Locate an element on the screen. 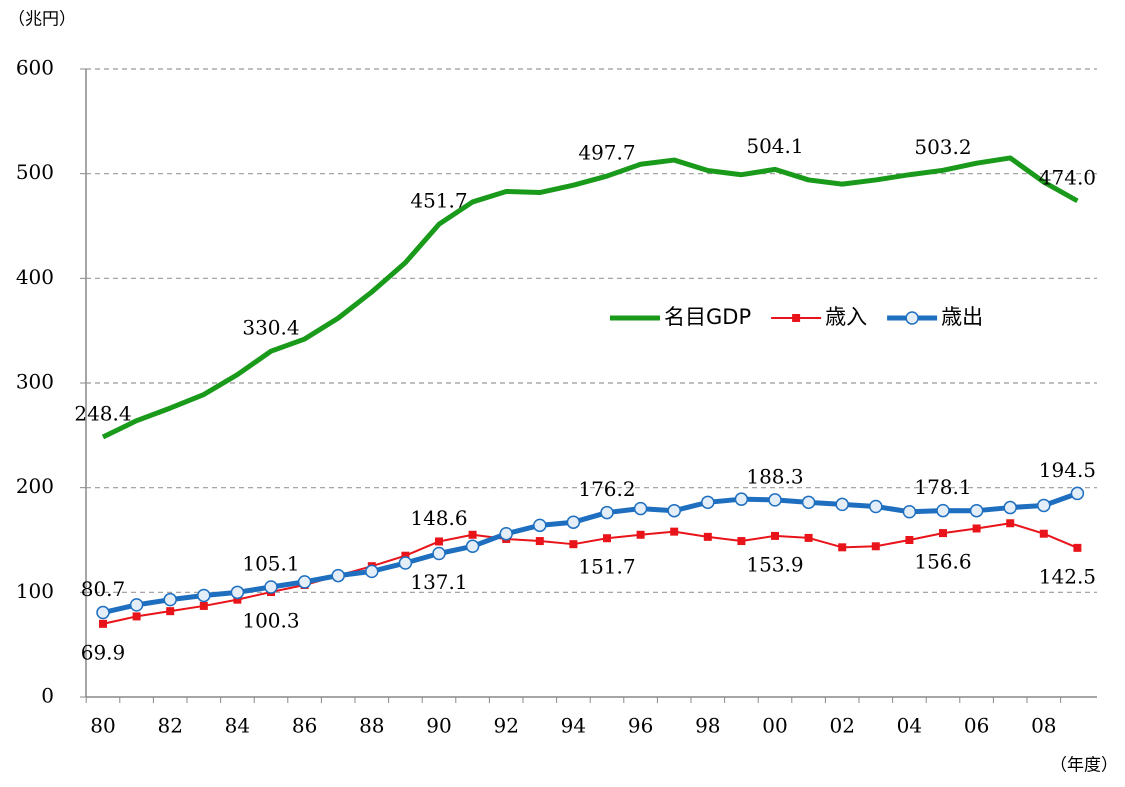  data-label: 504.1 is located at coordinates (774, 146).